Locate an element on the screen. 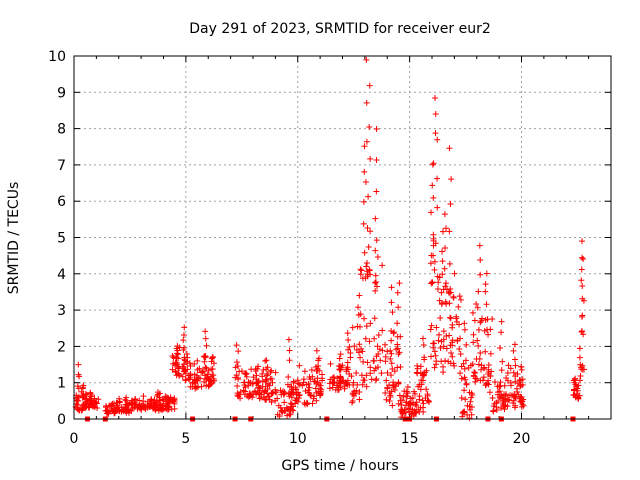 This screenshot has height=480, width=640. y-tick-label: 6 is located at coordinates (61, 202).